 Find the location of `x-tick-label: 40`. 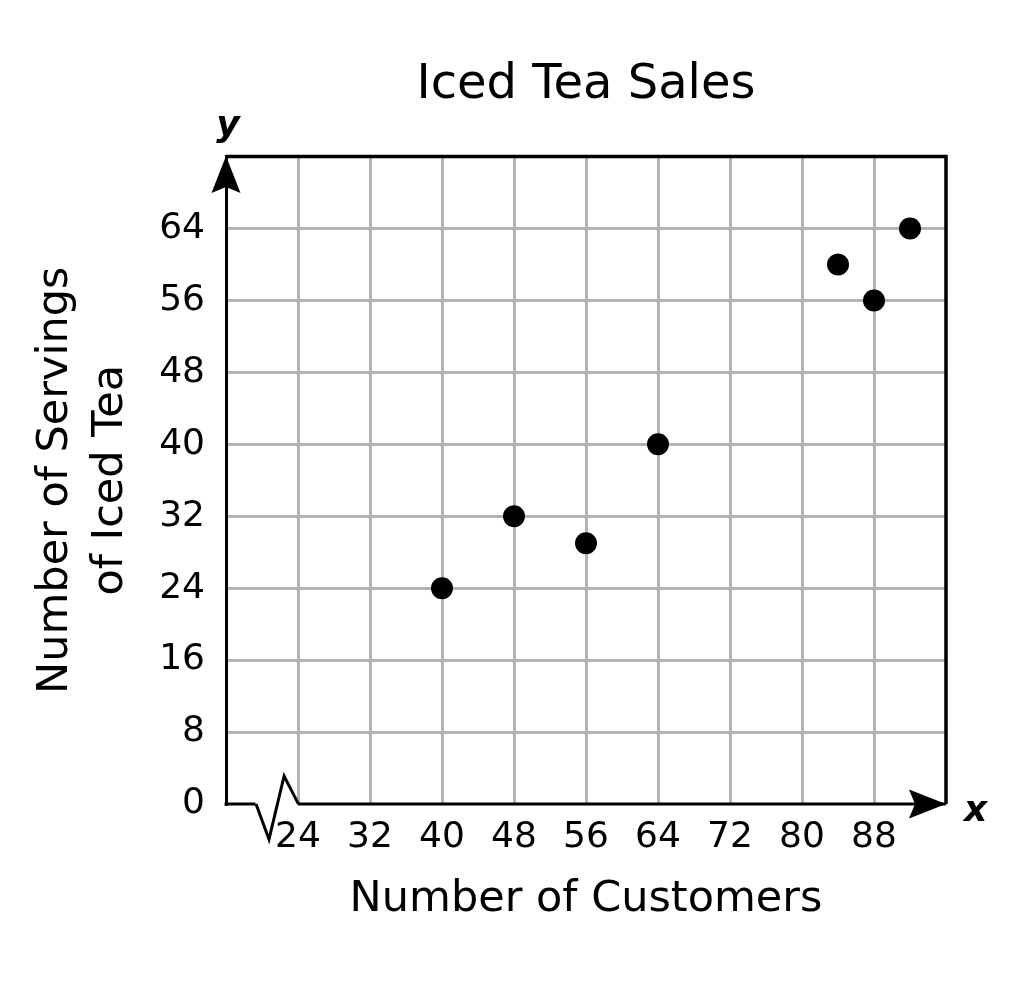

x-tick-label: 40 is located at coordinates (442, 834).